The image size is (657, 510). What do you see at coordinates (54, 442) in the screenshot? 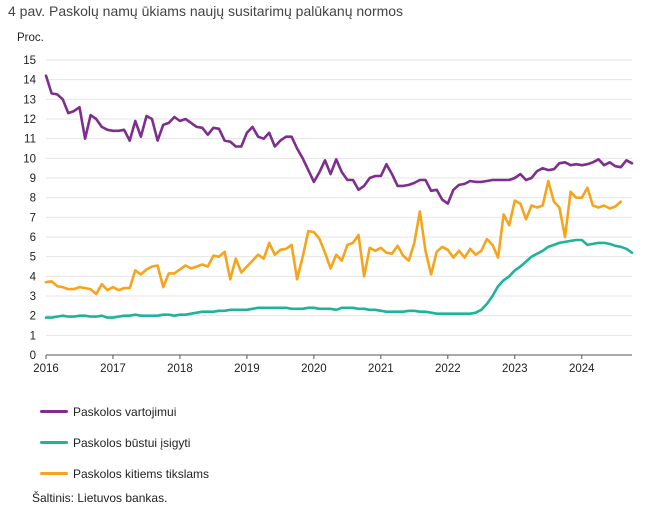
I see `legend-swatch-housing` at bounding box center [54, 442].